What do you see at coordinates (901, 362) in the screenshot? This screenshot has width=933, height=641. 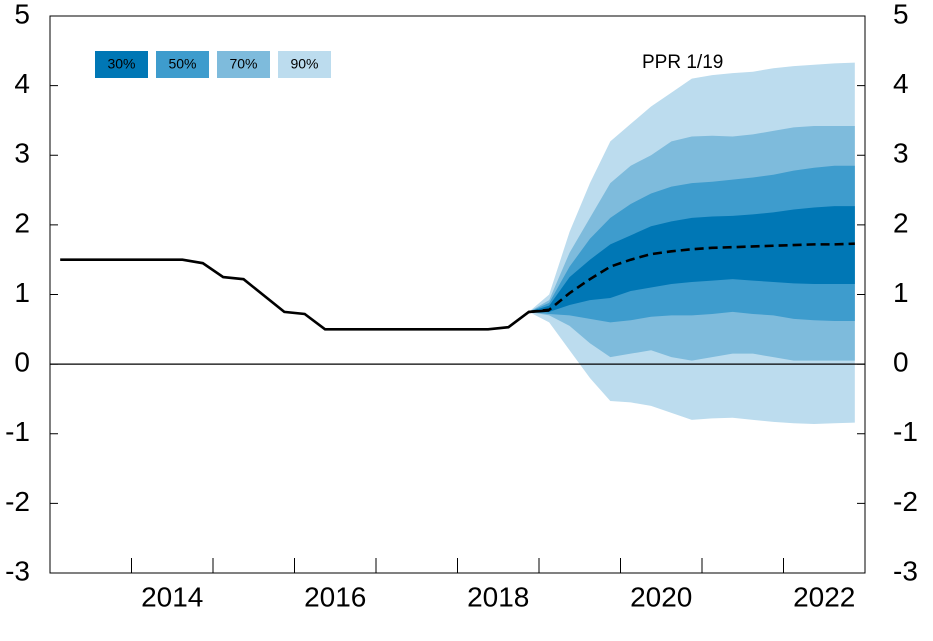 I see `y2-tick-label: 0` at bounding box center [901, 362].